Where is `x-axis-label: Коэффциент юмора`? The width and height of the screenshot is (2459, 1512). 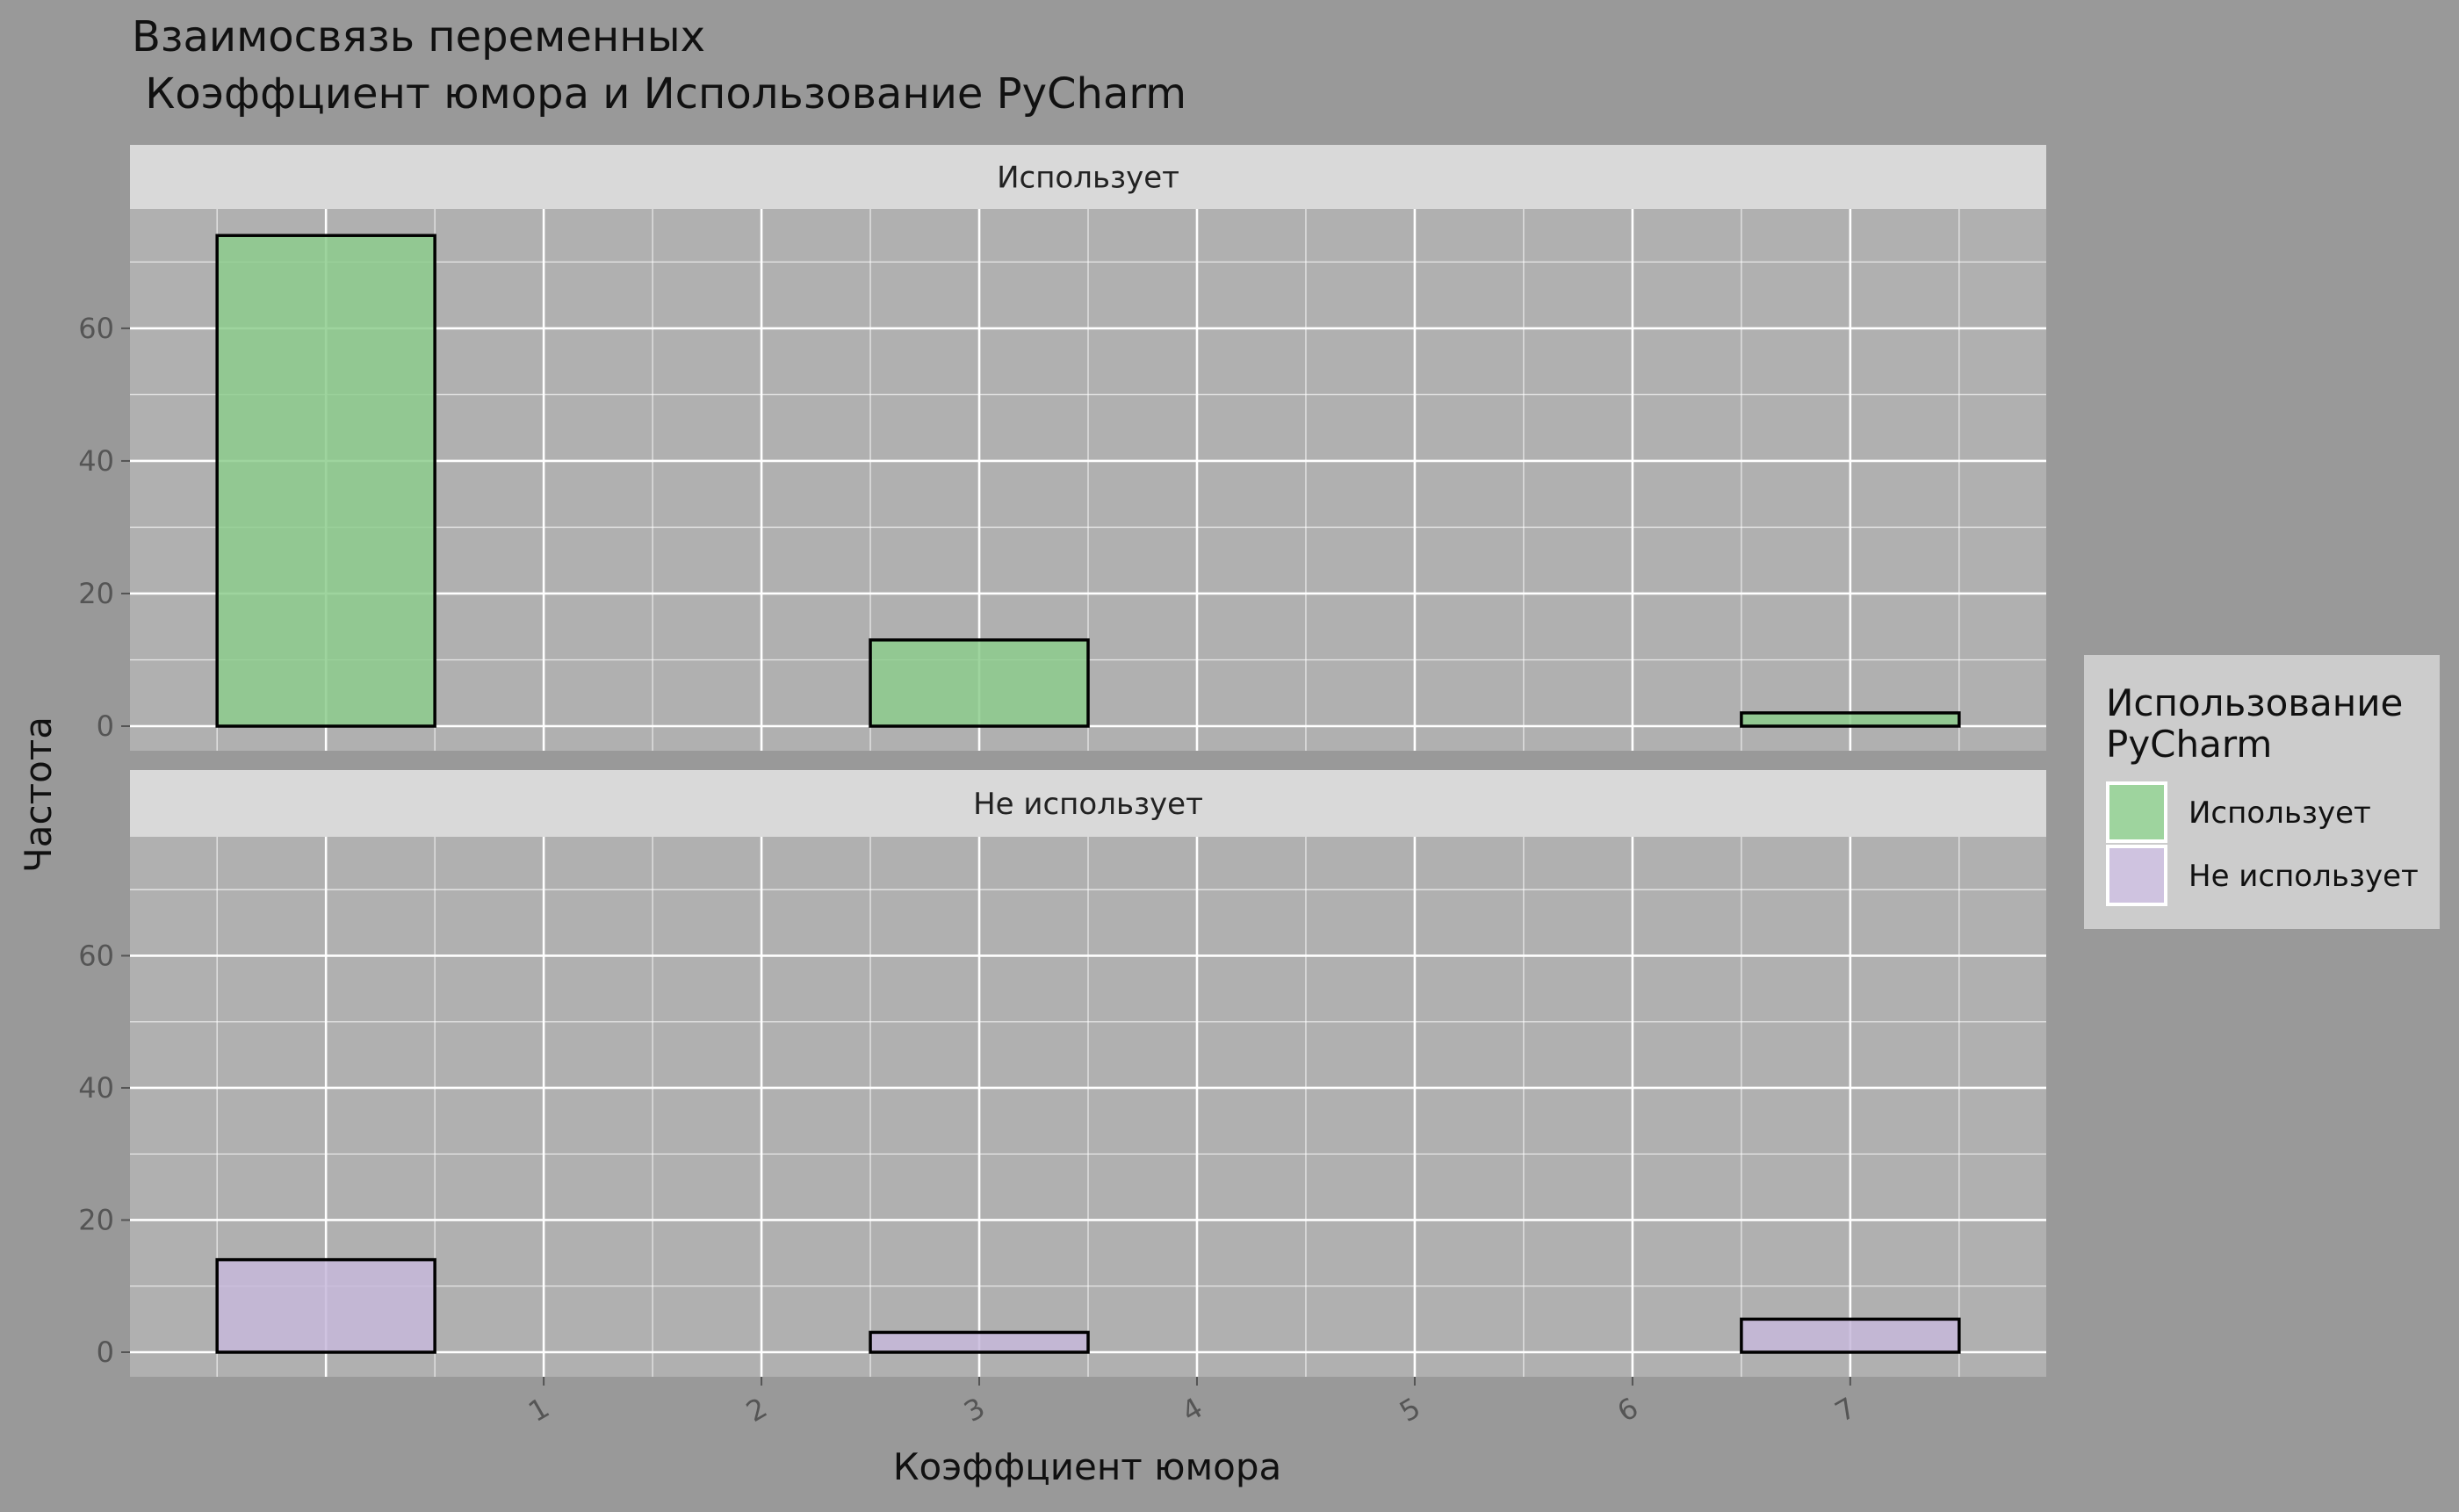
x-axis-label: Коэффциент юмора is located at coordinates (1087, 1466).